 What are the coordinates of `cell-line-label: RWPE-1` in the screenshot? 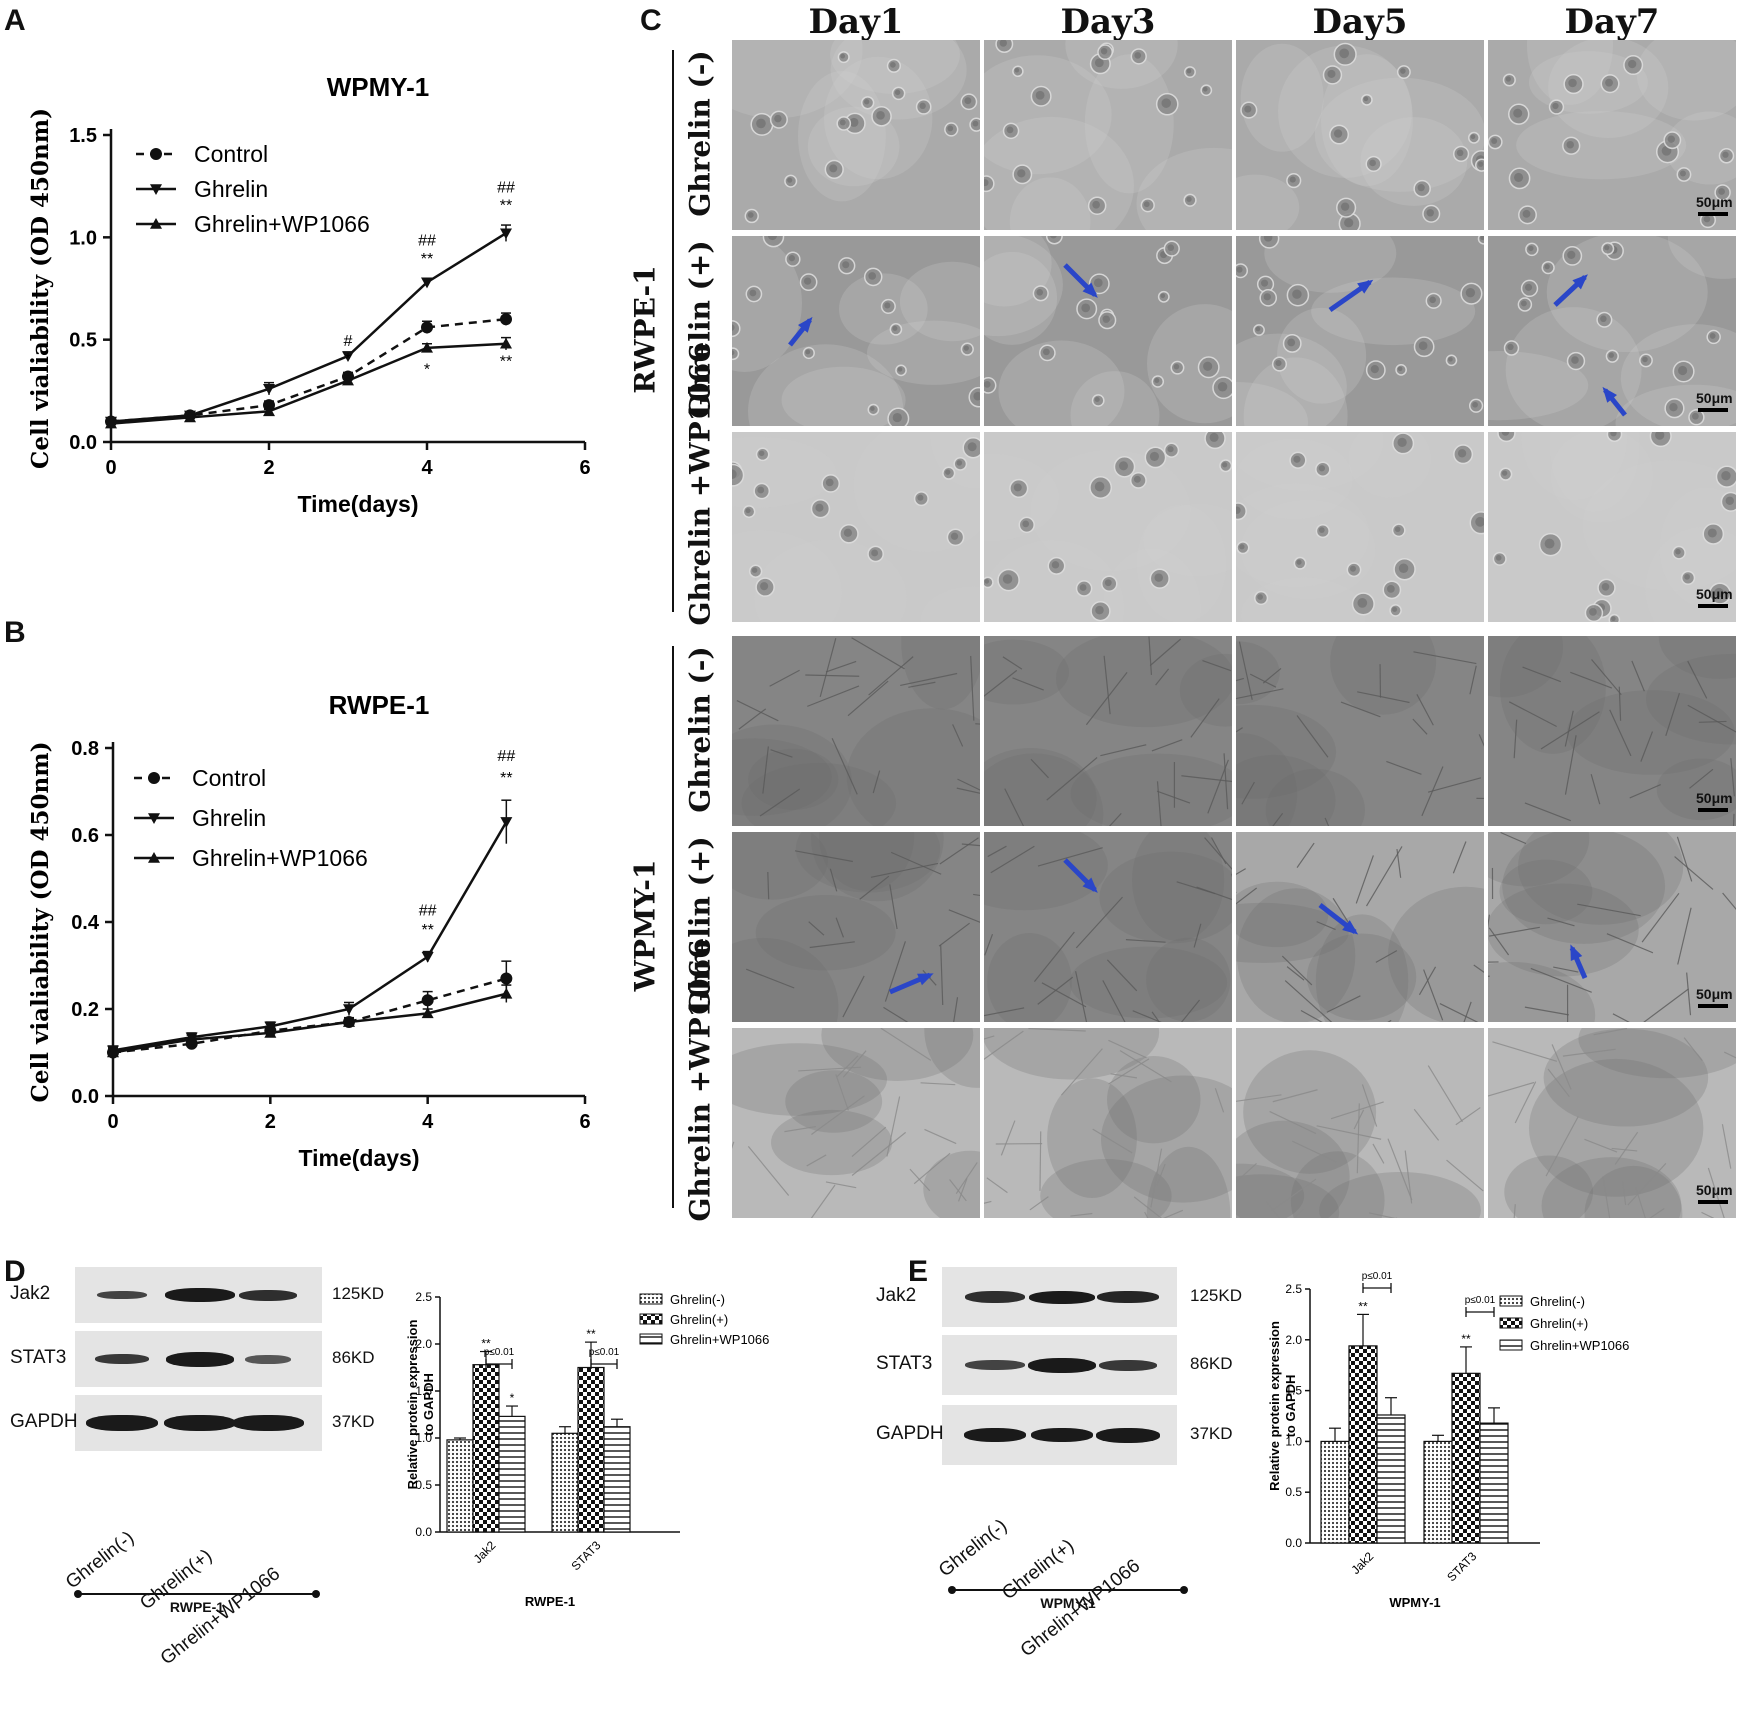 It's located at (197, 1607).